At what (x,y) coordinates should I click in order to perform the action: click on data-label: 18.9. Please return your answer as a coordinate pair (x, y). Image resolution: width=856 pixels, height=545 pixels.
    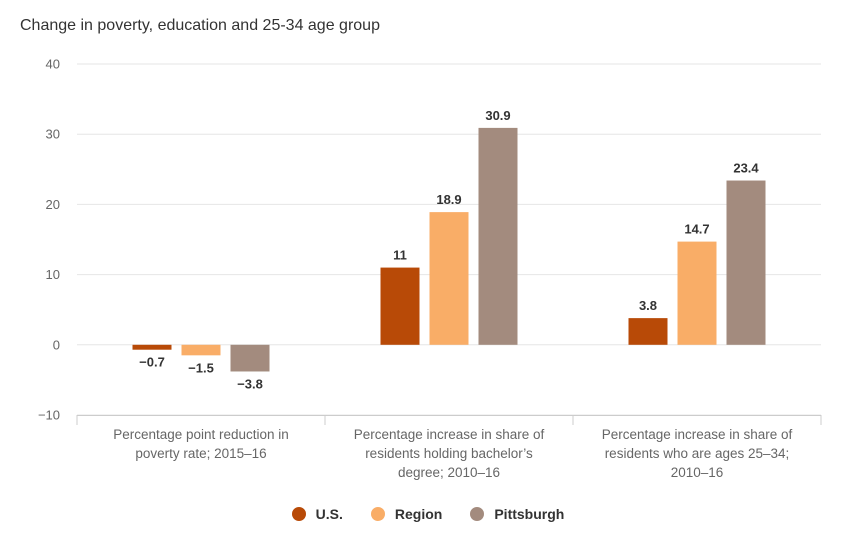
    Looking at the image, I should click on (448, 199).